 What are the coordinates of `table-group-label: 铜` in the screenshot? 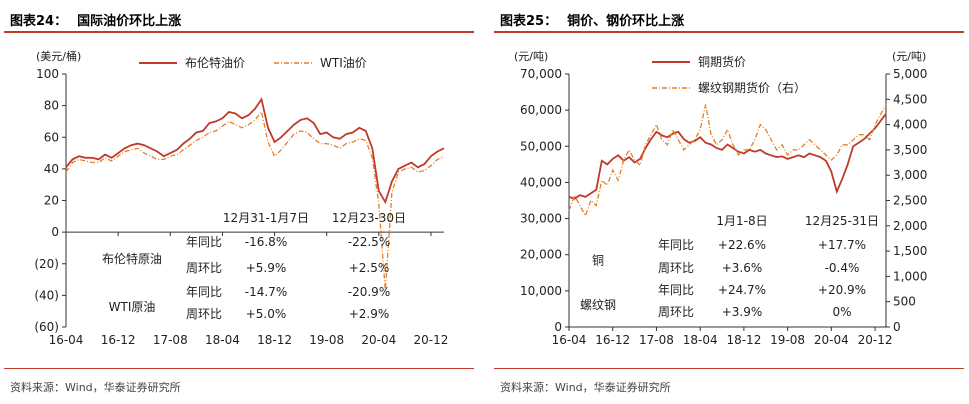 It's located at (598, 260).